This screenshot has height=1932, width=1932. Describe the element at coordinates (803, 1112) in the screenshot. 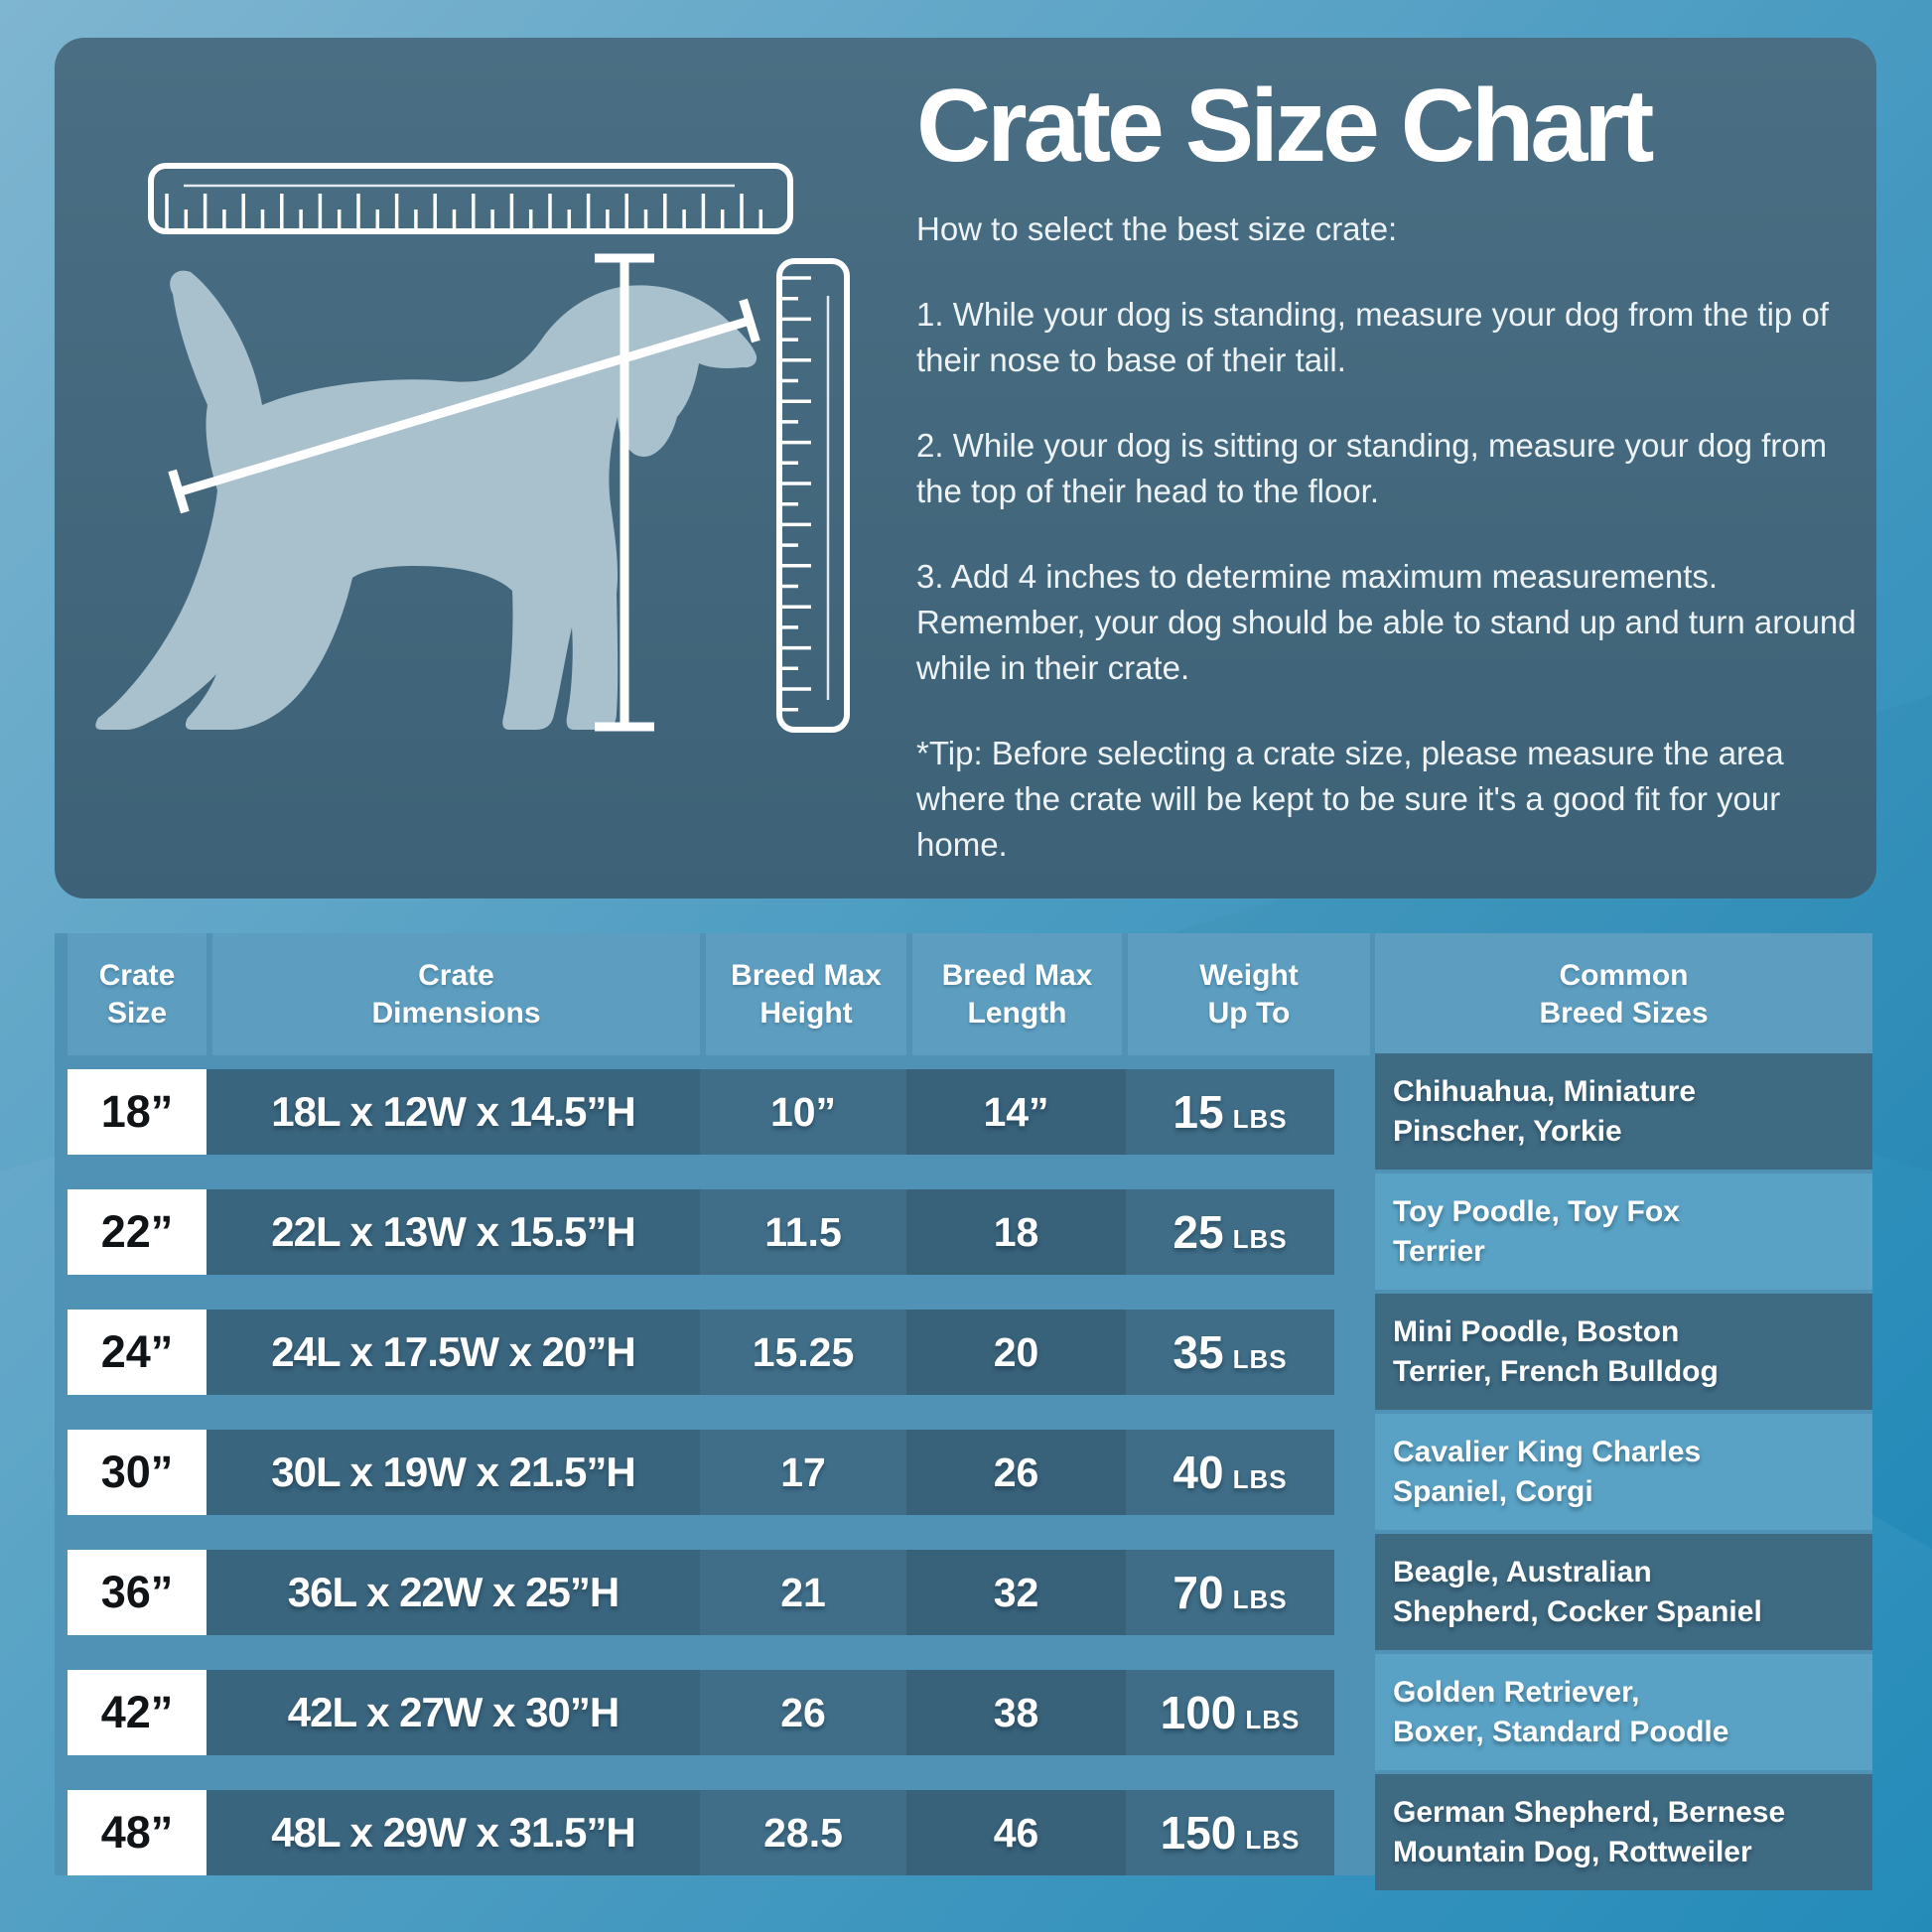

I see `max-height-cell: 10”` at that location.